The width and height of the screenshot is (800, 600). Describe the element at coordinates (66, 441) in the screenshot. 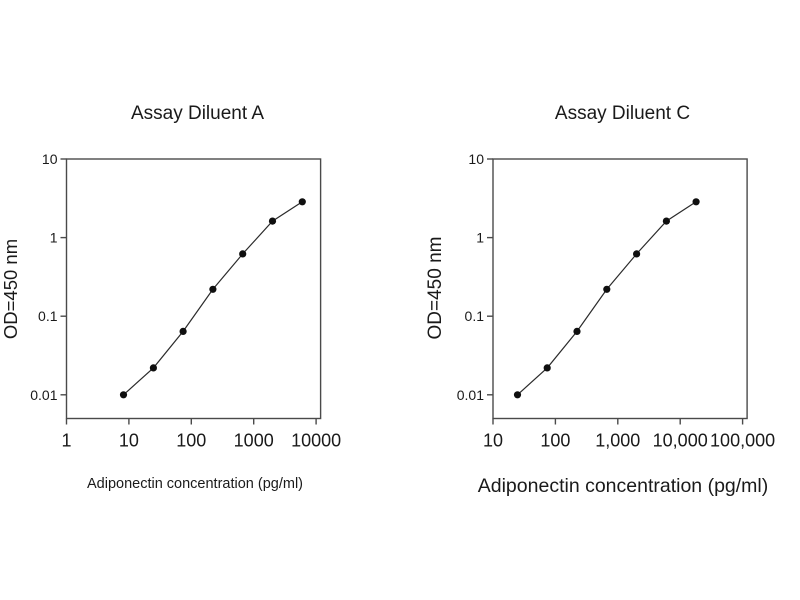

I see `x-tick-label: 1` at that location.